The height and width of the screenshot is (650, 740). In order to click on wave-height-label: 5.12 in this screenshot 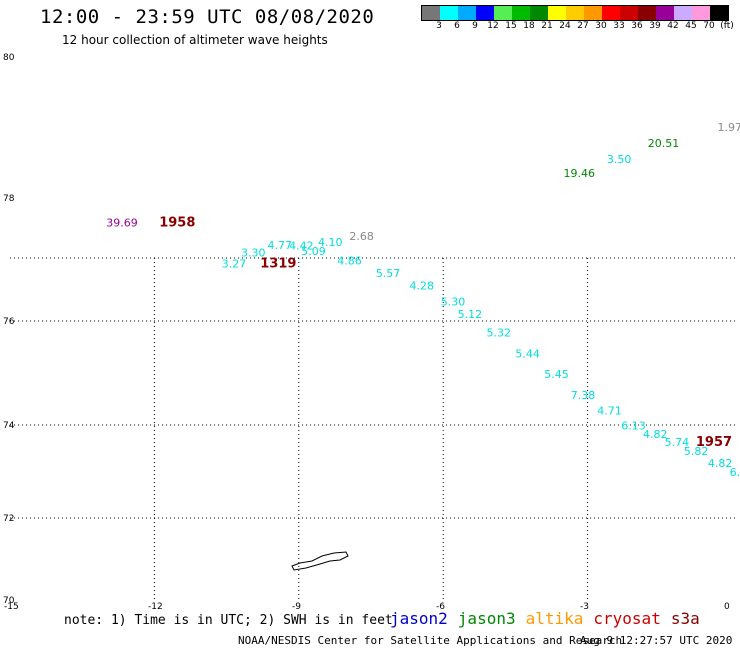, I will do `click(470, 314)`.